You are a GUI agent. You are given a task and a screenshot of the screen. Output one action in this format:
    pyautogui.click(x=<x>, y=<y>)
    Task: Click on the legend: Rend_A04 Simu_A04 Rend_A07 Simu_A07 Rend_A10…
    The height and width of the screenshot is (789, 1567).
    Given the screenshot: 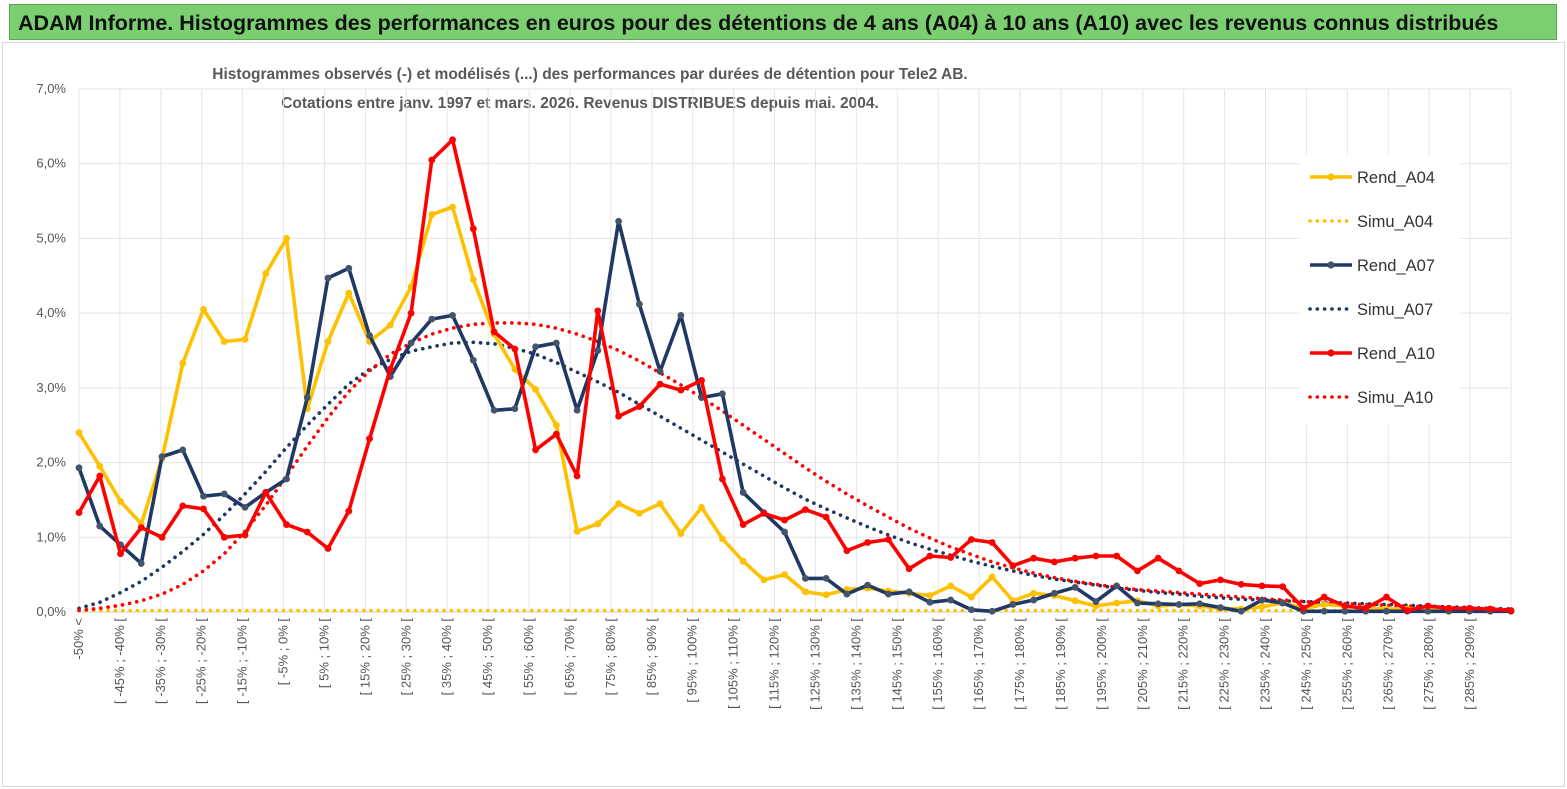 What is the action you would take?
    pyautogui.click(x=1380, y=290)
    